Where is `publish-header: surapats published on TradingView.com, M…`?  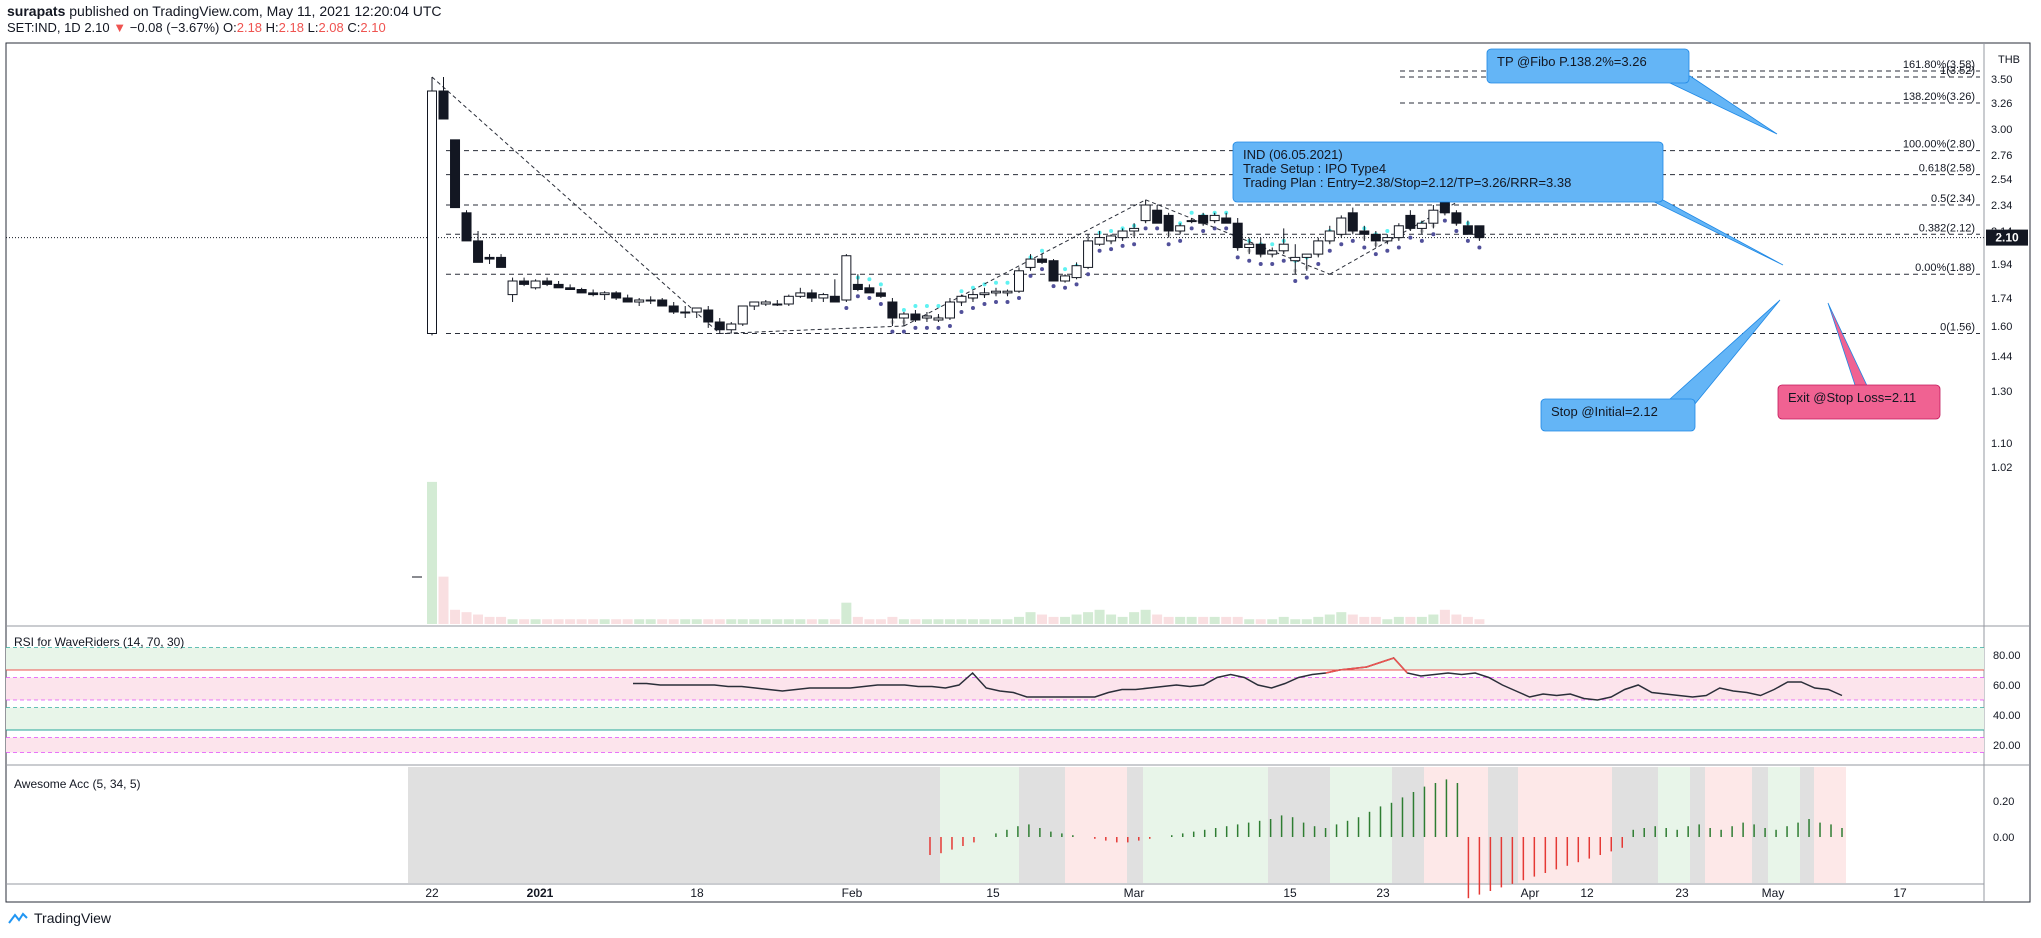 publish-header: surapats published on TradingView.com, M… is located at coordinates (224, 11).